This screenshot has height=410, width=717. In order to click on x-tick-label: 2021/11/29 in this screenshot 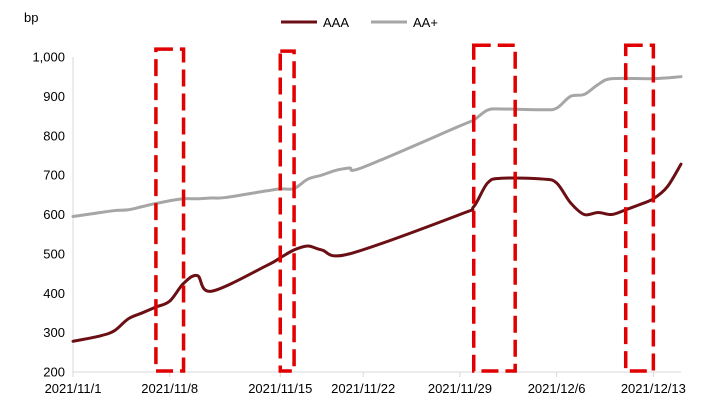, I will do `click(460, 388)`.